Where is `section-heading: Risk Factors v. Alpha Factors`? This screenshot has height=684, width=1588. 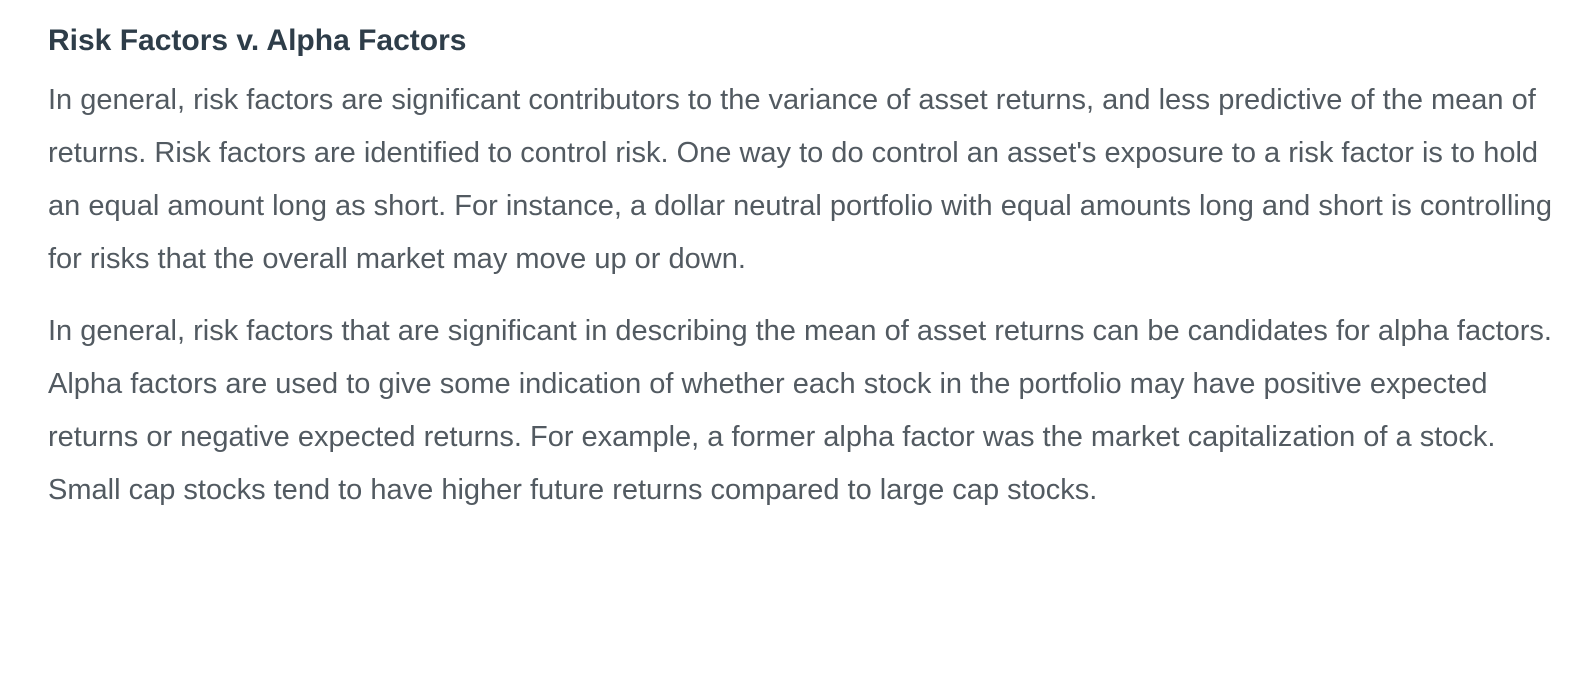
section-heading: Risk Factors v. Alpha Factors is located at coordinates (257, 40).